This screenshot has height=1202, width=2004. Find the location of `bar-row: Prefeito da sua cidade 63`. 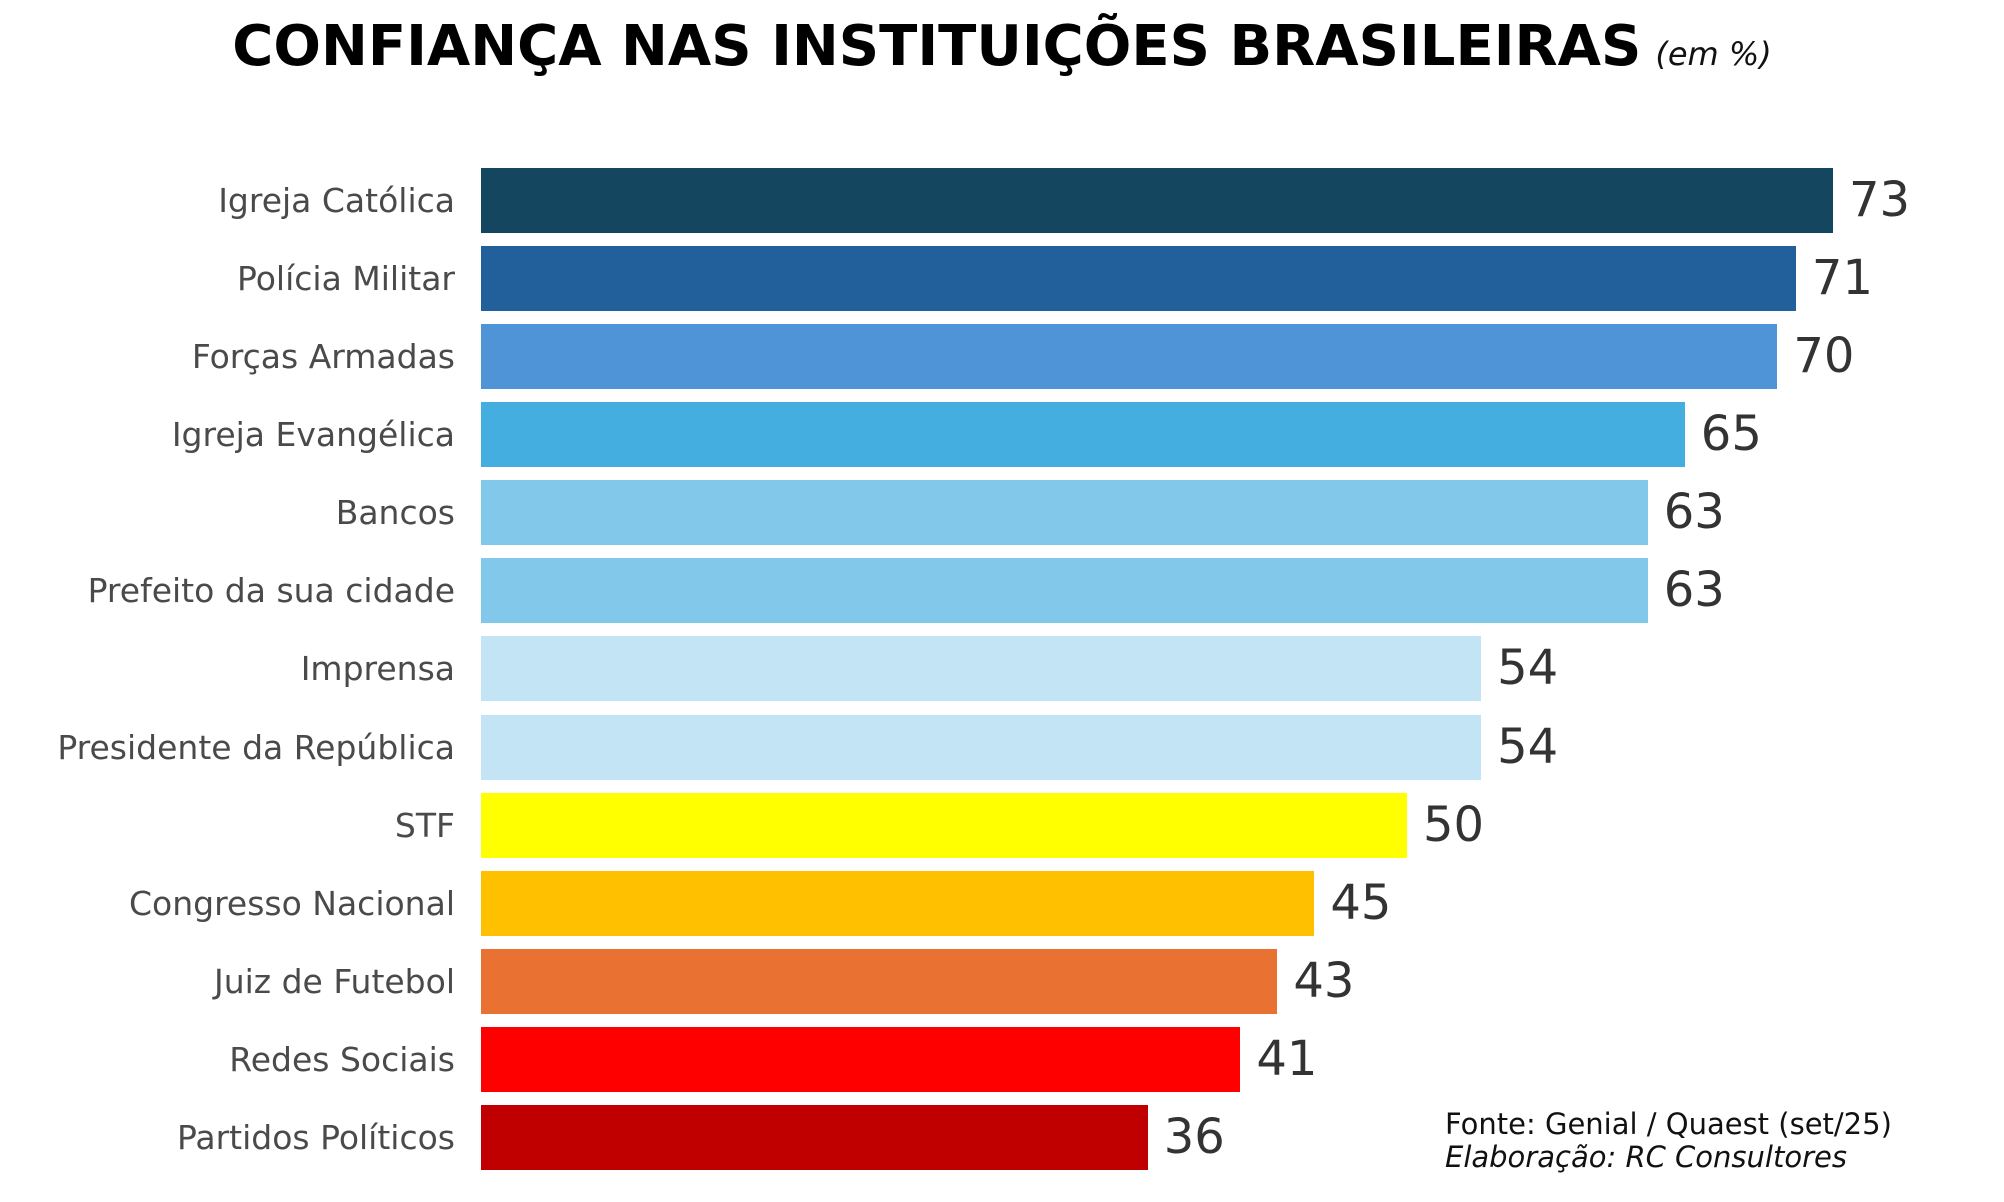

bar-row: Prefeito da sua cidade 63 is located at coordinates (1002, 591).